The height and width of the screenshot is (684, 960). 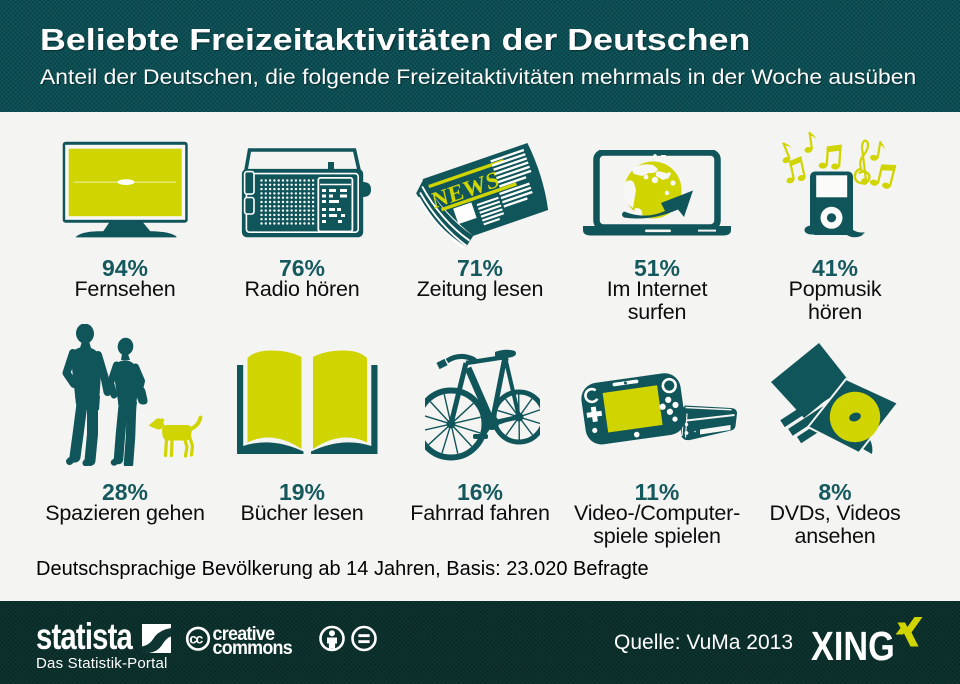 I want to click on svg-text: commons, so click(x=253, y=645).